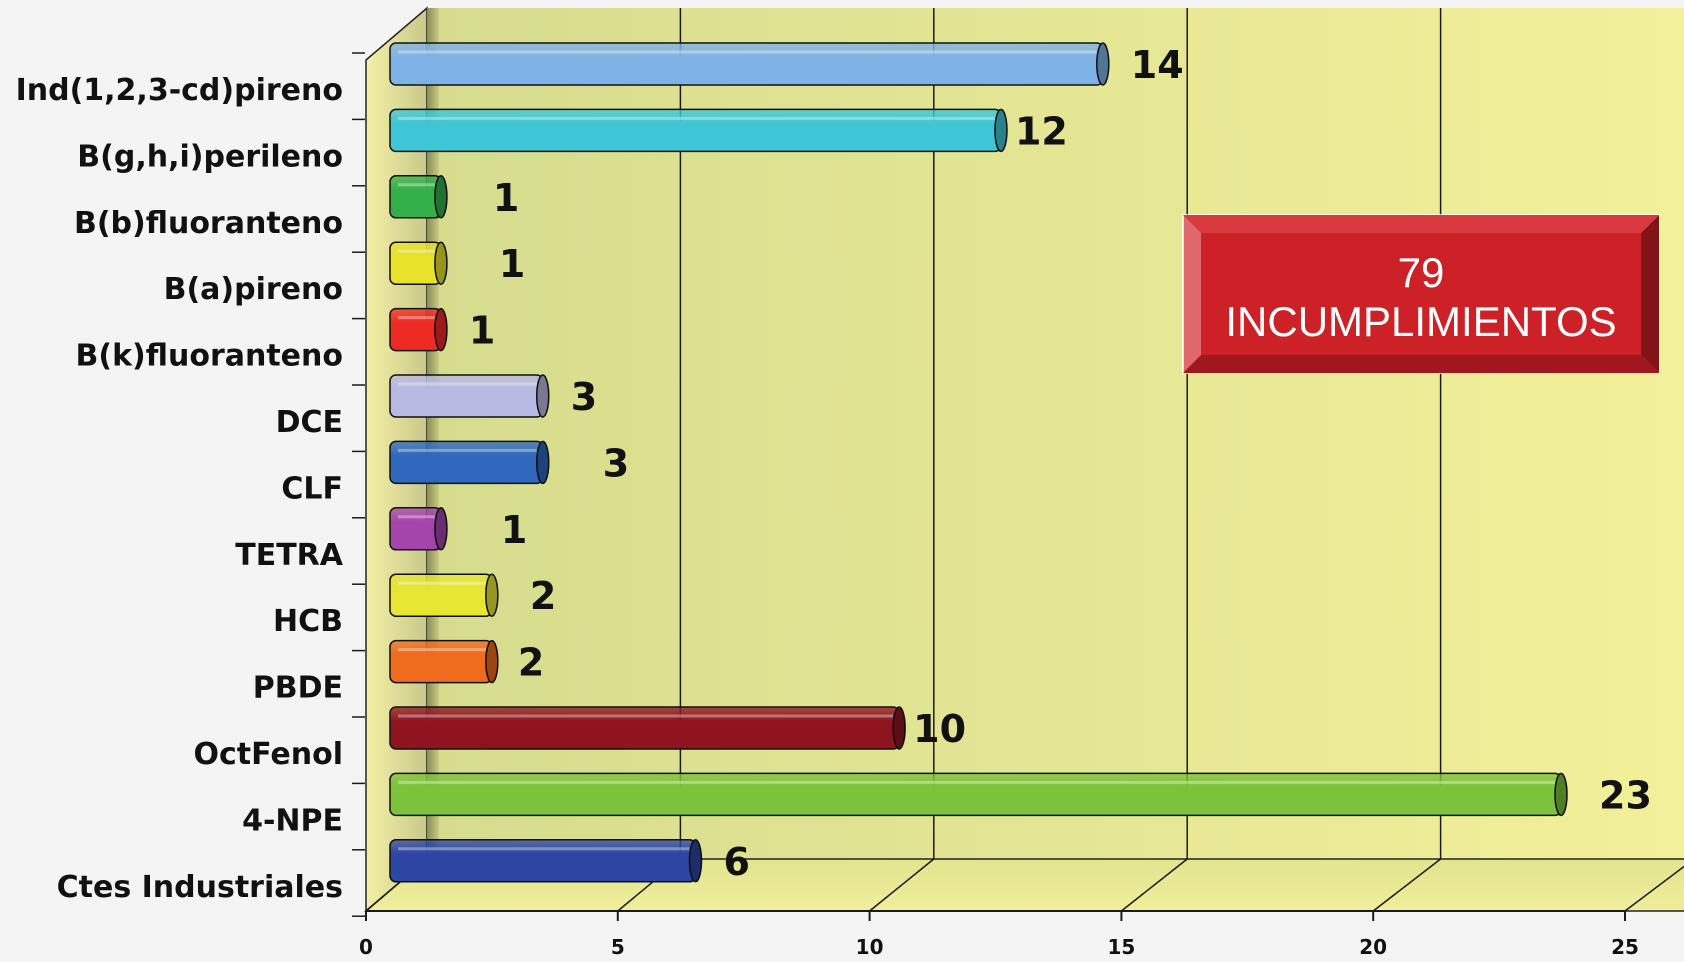 The width and height of the screenshot is (1684, 962). Describe the element at coordinates (1373, 947) in the screenshot. I see `x-tick-label: 20` at that location.